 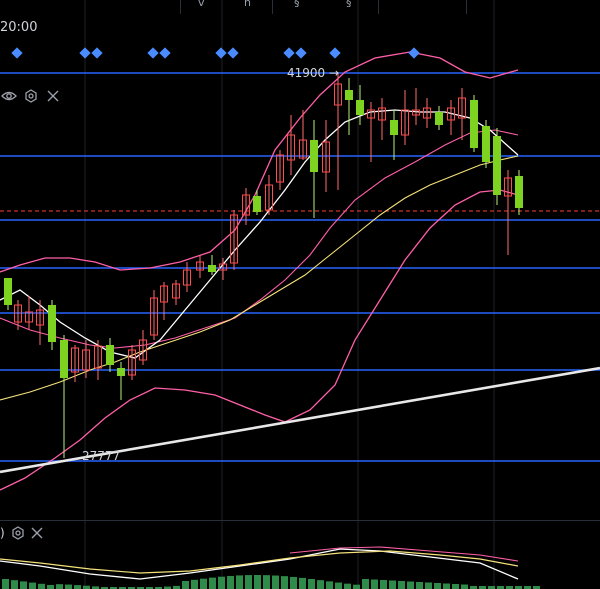 I want to click on pane-divider, so click(x=300, y=520).